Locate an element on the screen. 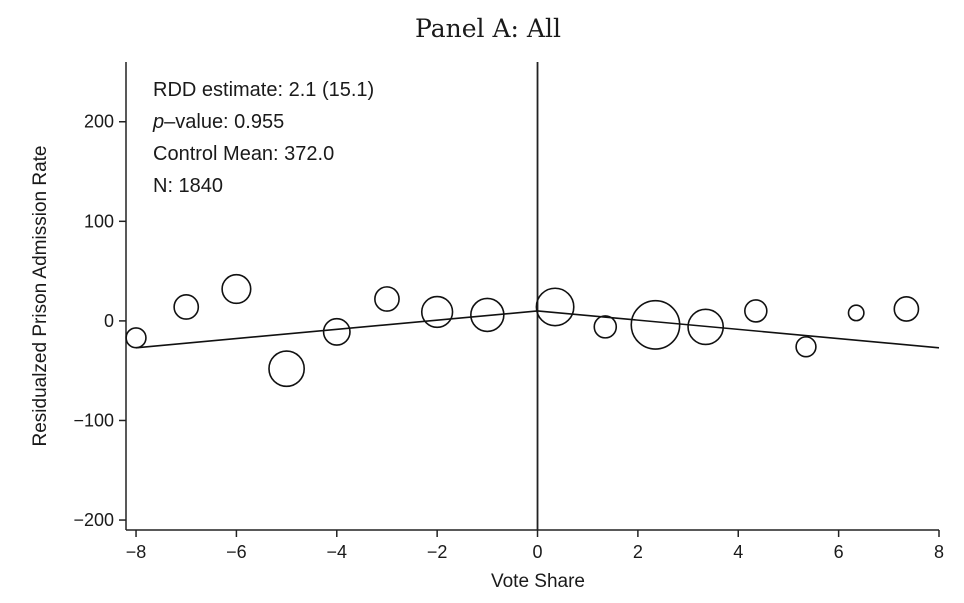 This screenshot has width=964, height=603. chart-title: Panel A: All is located at coordinates (488, 28).